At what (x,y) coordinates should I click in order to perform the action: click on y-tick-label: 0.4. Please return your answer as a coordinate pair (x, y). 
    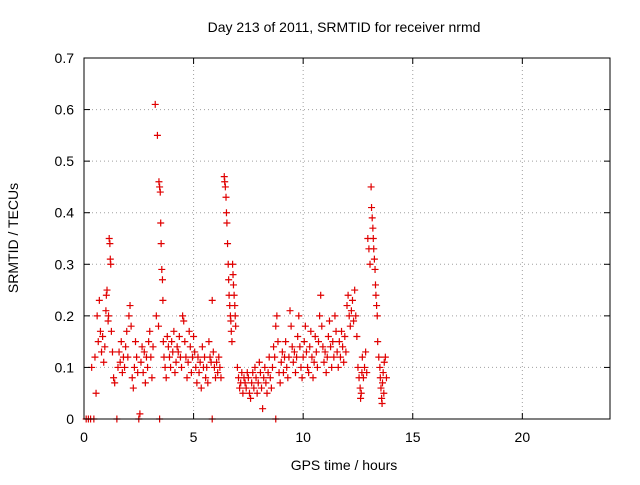
    Looking at the image, I should click on (65, 213).